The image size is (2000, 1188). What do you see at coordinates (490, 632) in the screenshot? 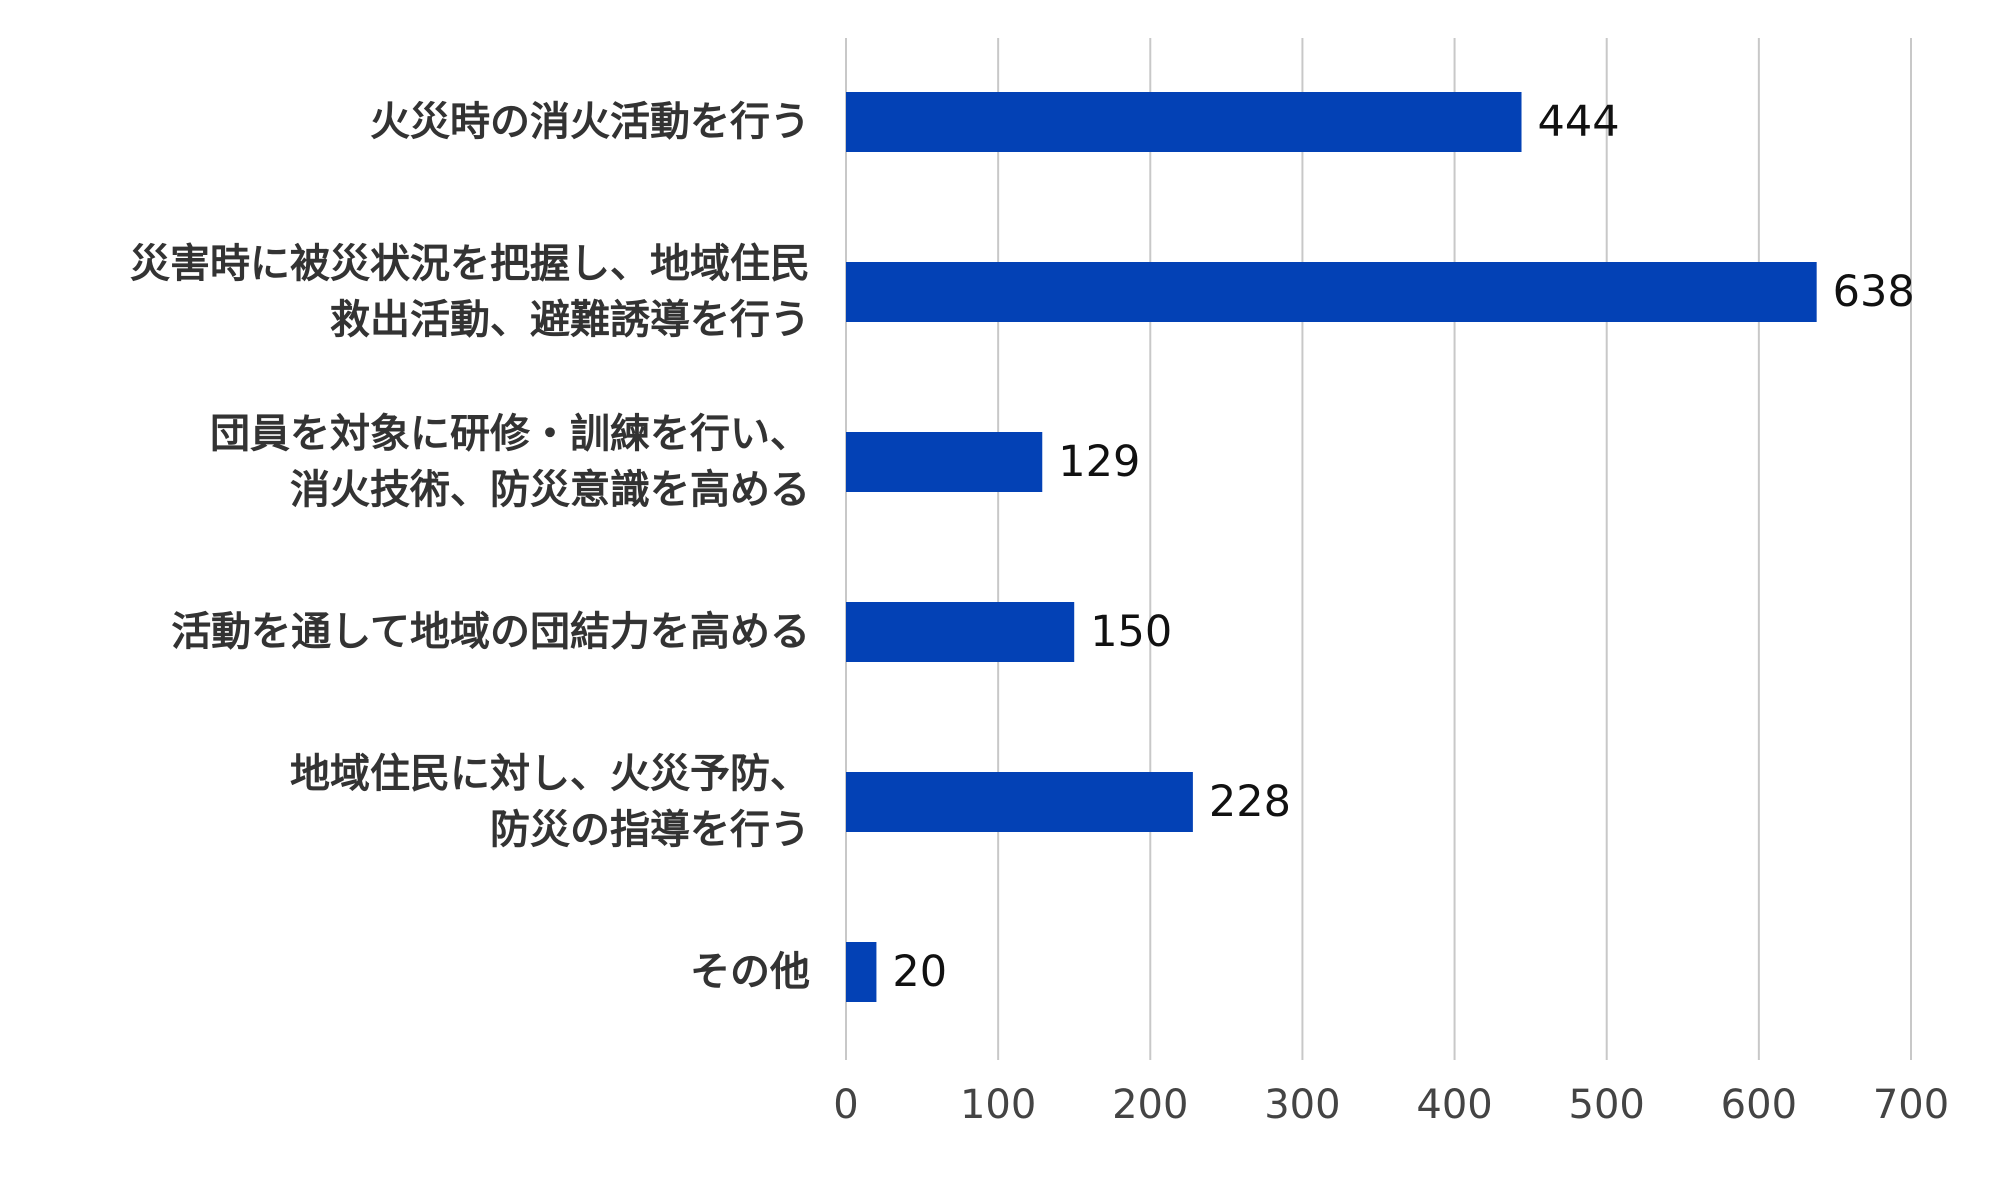
I see `category-label-3: 活動を通して地域の団結力を高める` at bounding box center [490, 632].